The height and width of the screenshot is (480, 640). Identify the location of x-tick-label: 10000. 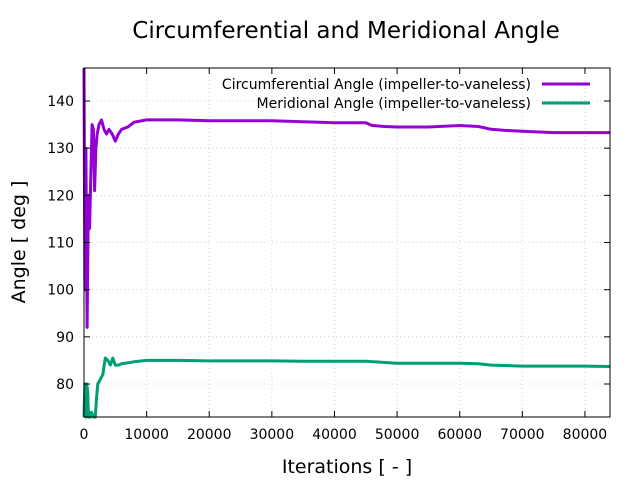
(146, 435).